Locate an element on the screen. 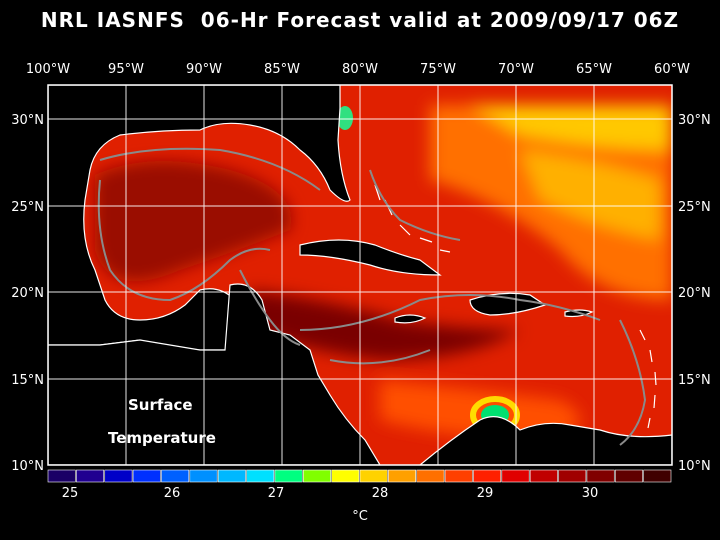 The image size is (720, 540). lon-label-65w: 65°W is located at coordinates (594, 69).